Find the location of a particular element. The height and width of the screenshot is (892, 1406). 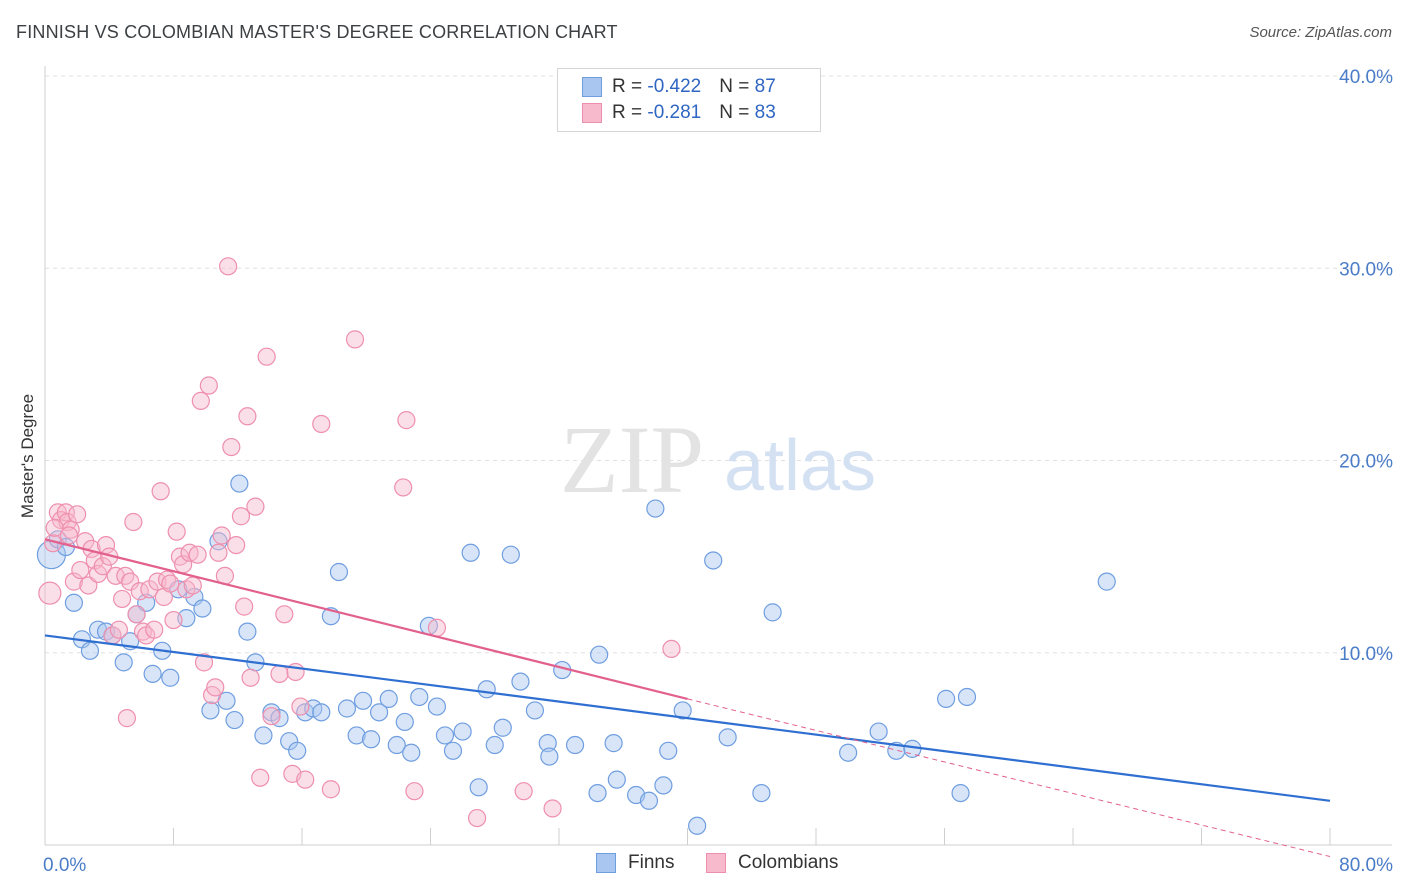

legend-label-colombians: Colombians is located at coordinates (788, 862).